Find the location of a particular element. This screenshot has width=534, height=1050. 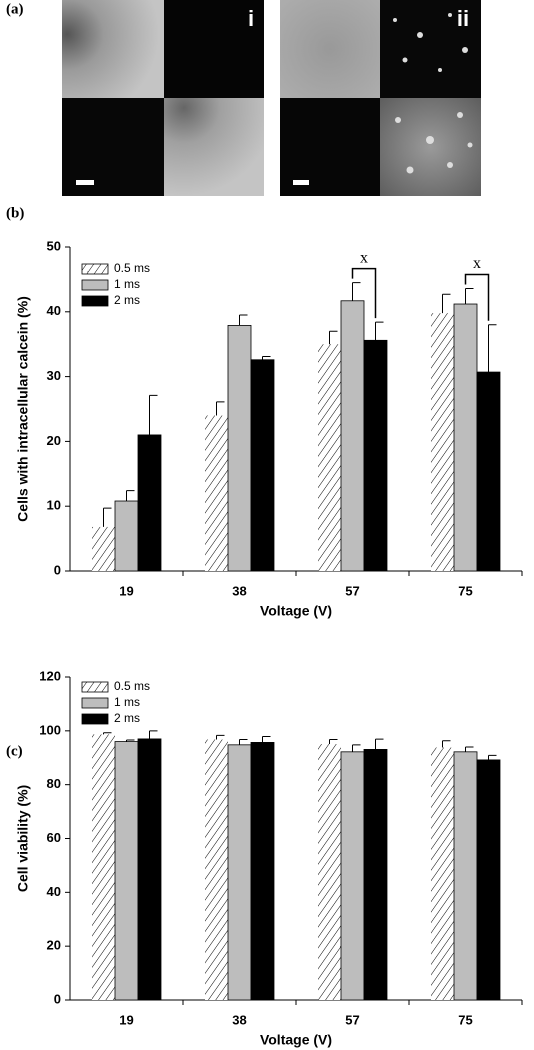

y-tick-label: 50 is located at coordinates (54, 245).